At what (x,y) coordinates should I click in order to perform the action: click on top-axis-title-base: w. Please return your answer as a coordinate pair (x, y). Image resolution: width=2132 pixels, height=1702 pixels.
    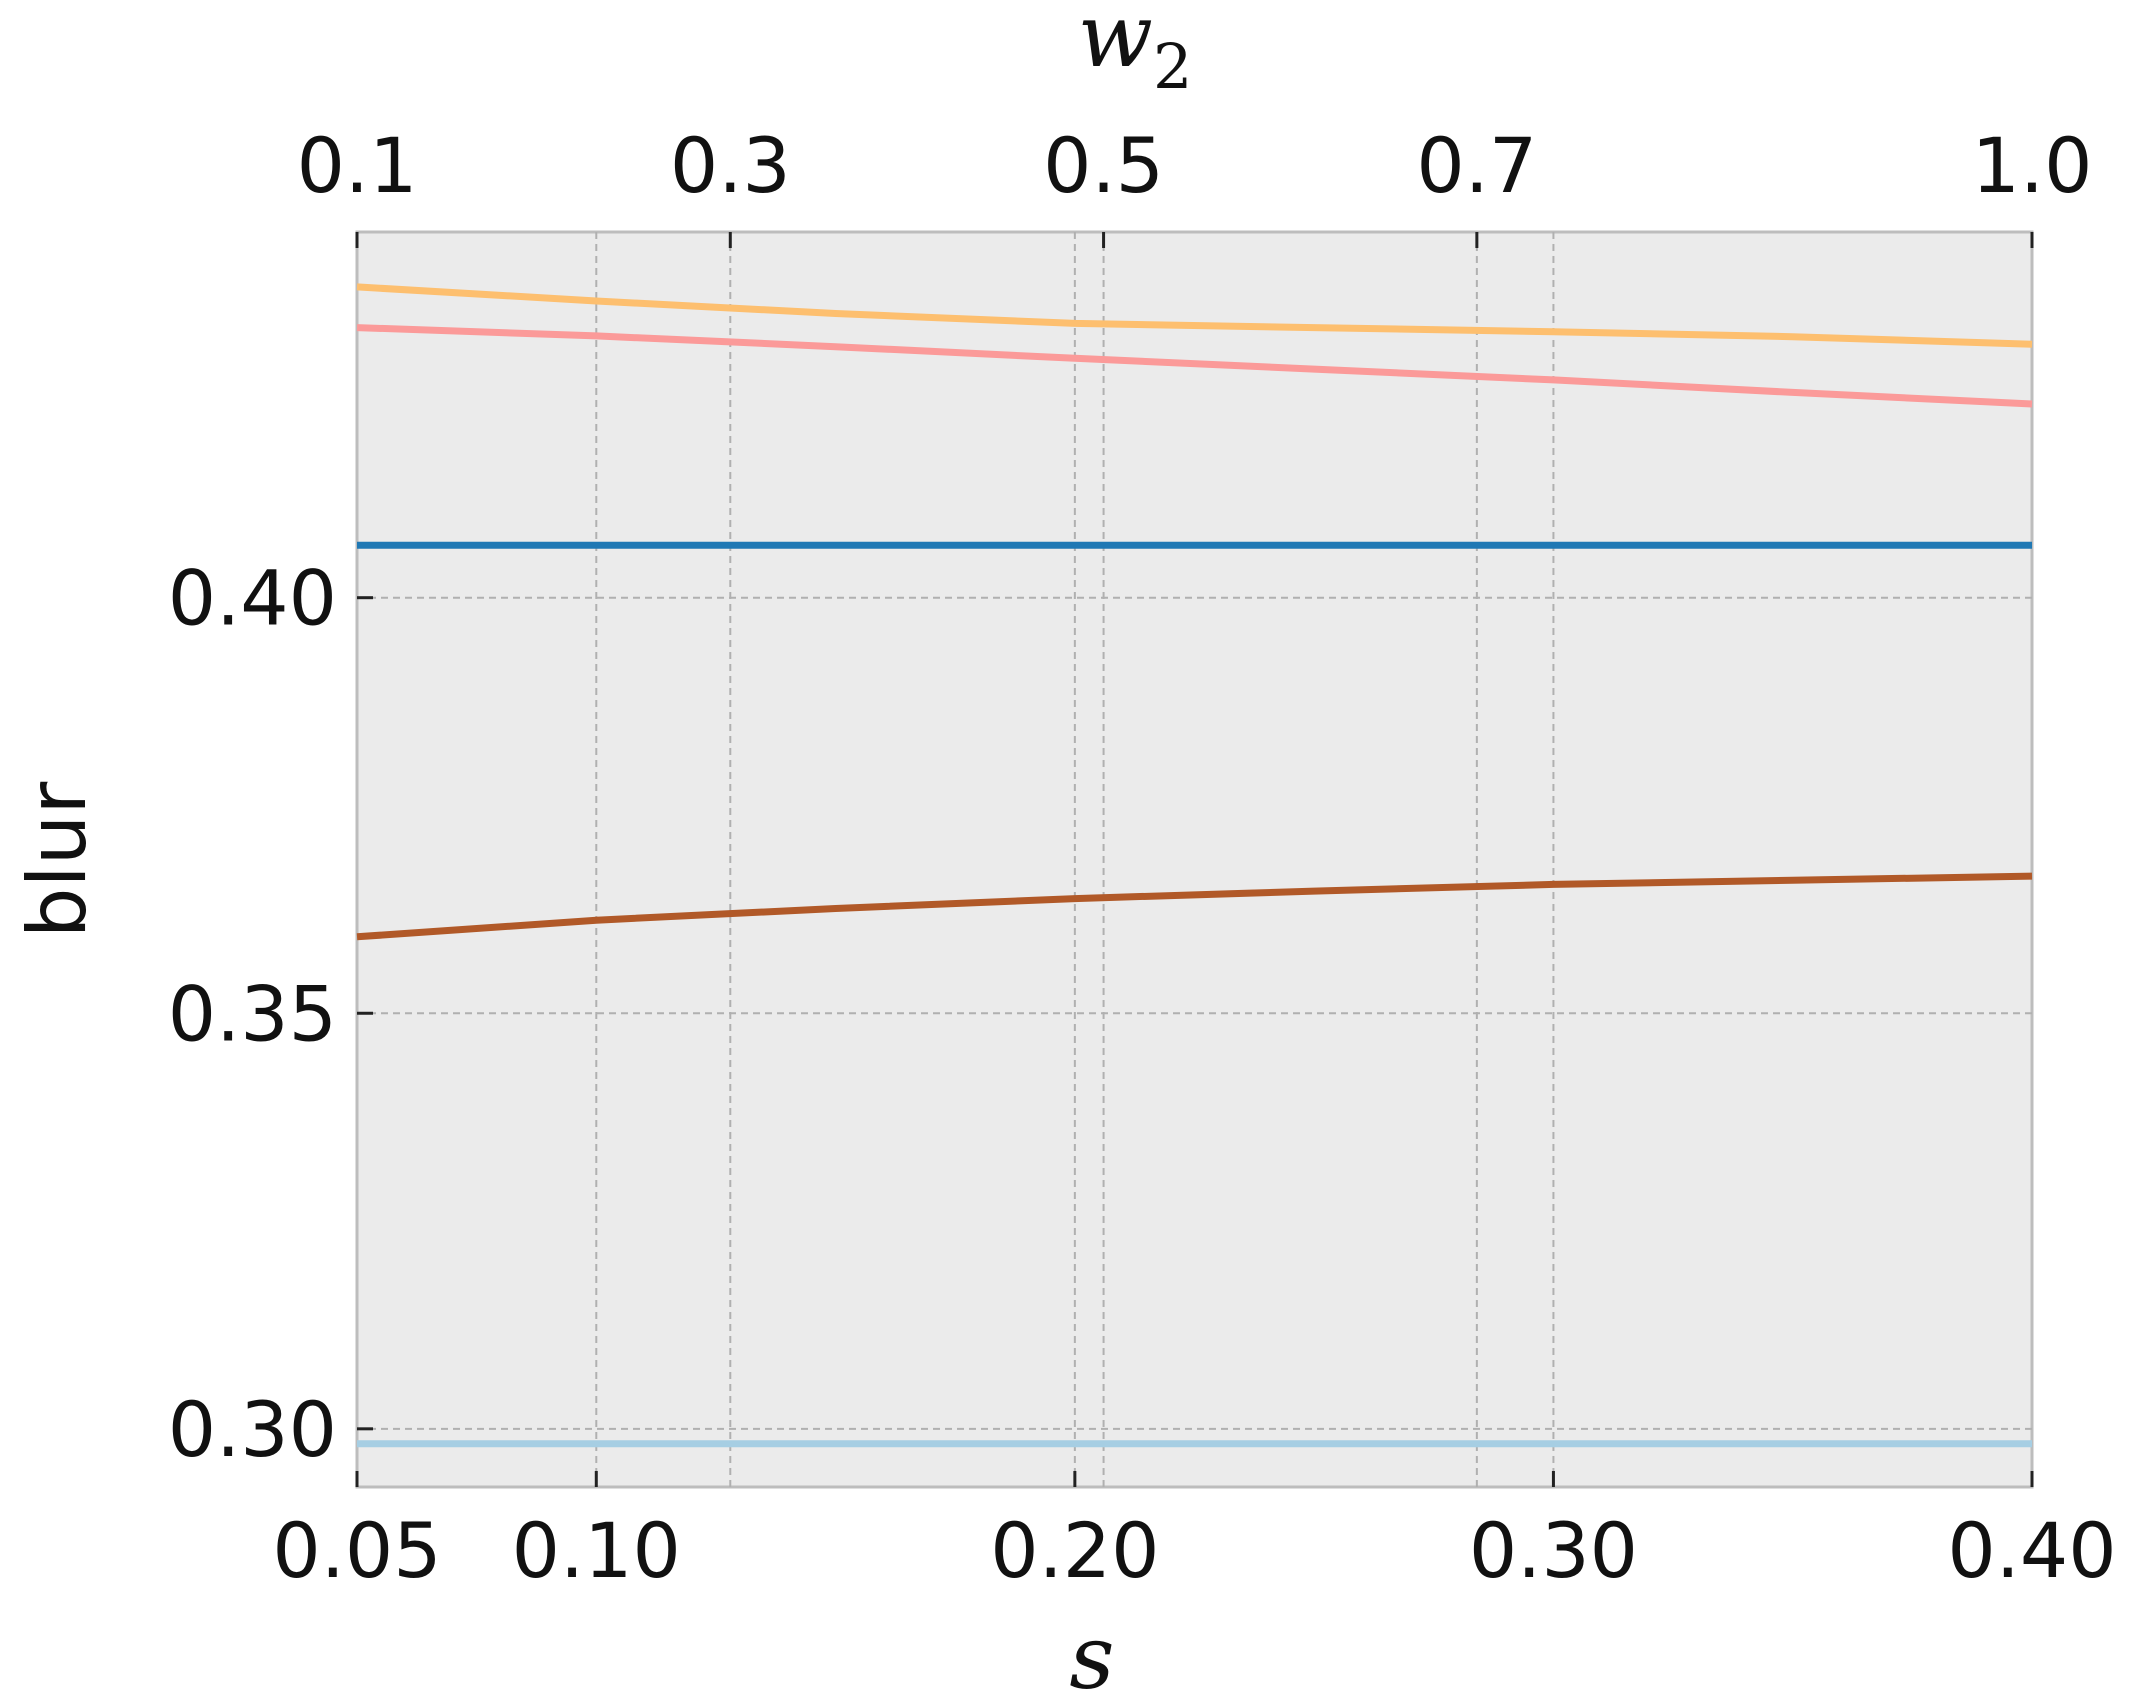
    Looking at the image, I should click on (1115, 43).